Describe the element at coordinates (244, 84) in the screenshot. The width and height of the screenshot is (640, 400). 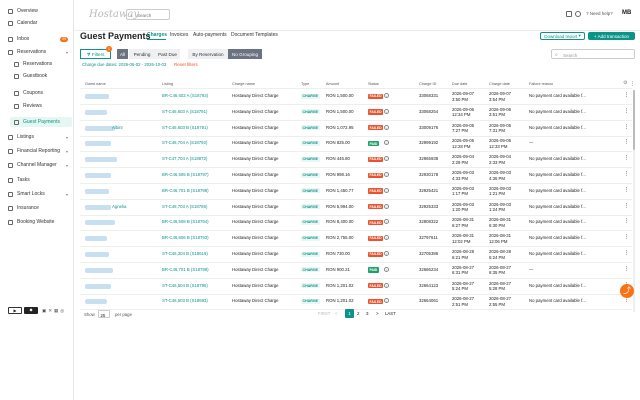
I see `column-header: Charge name` at that location.